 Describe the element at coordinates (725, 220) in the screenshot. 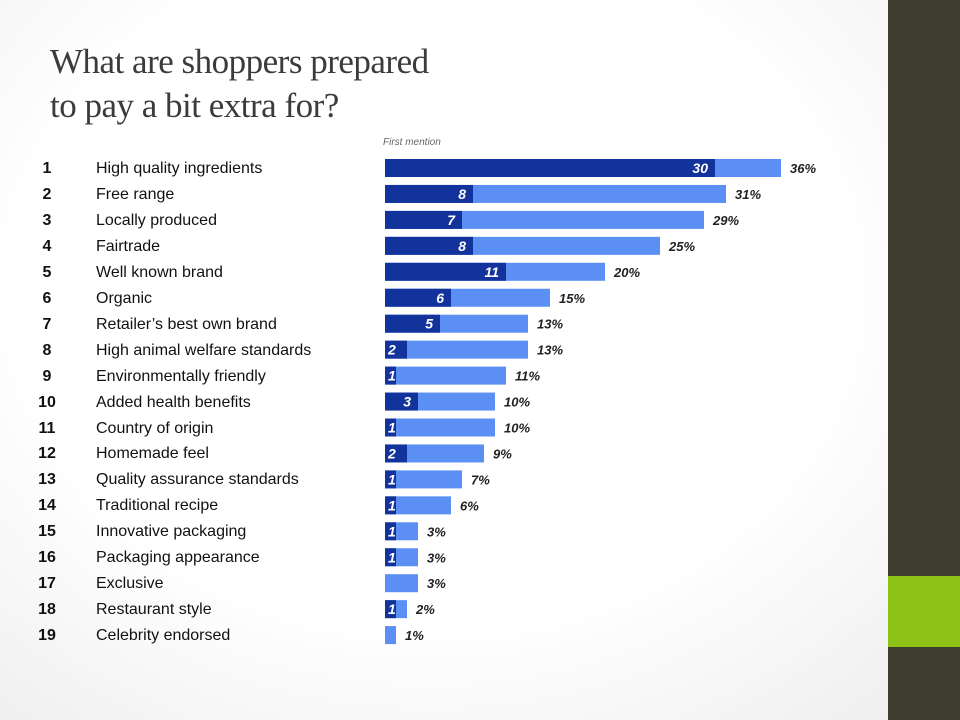

I see `total-value-label: 29%` at that location.